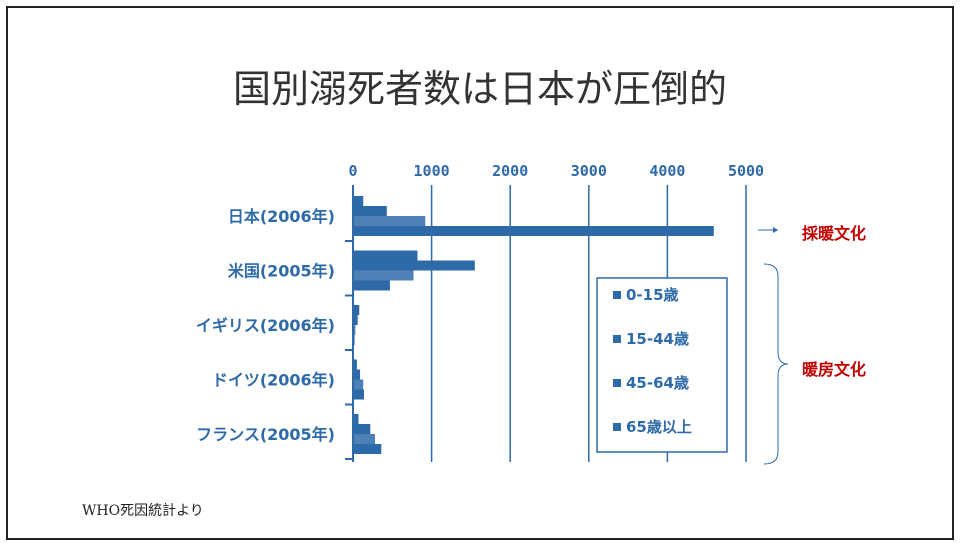 The width and height of the screenshot is (960, 544). Describe the element at coordinates (834, 369) in the screenshot. I see `warming-culture-label: 暖房文化` at that location.